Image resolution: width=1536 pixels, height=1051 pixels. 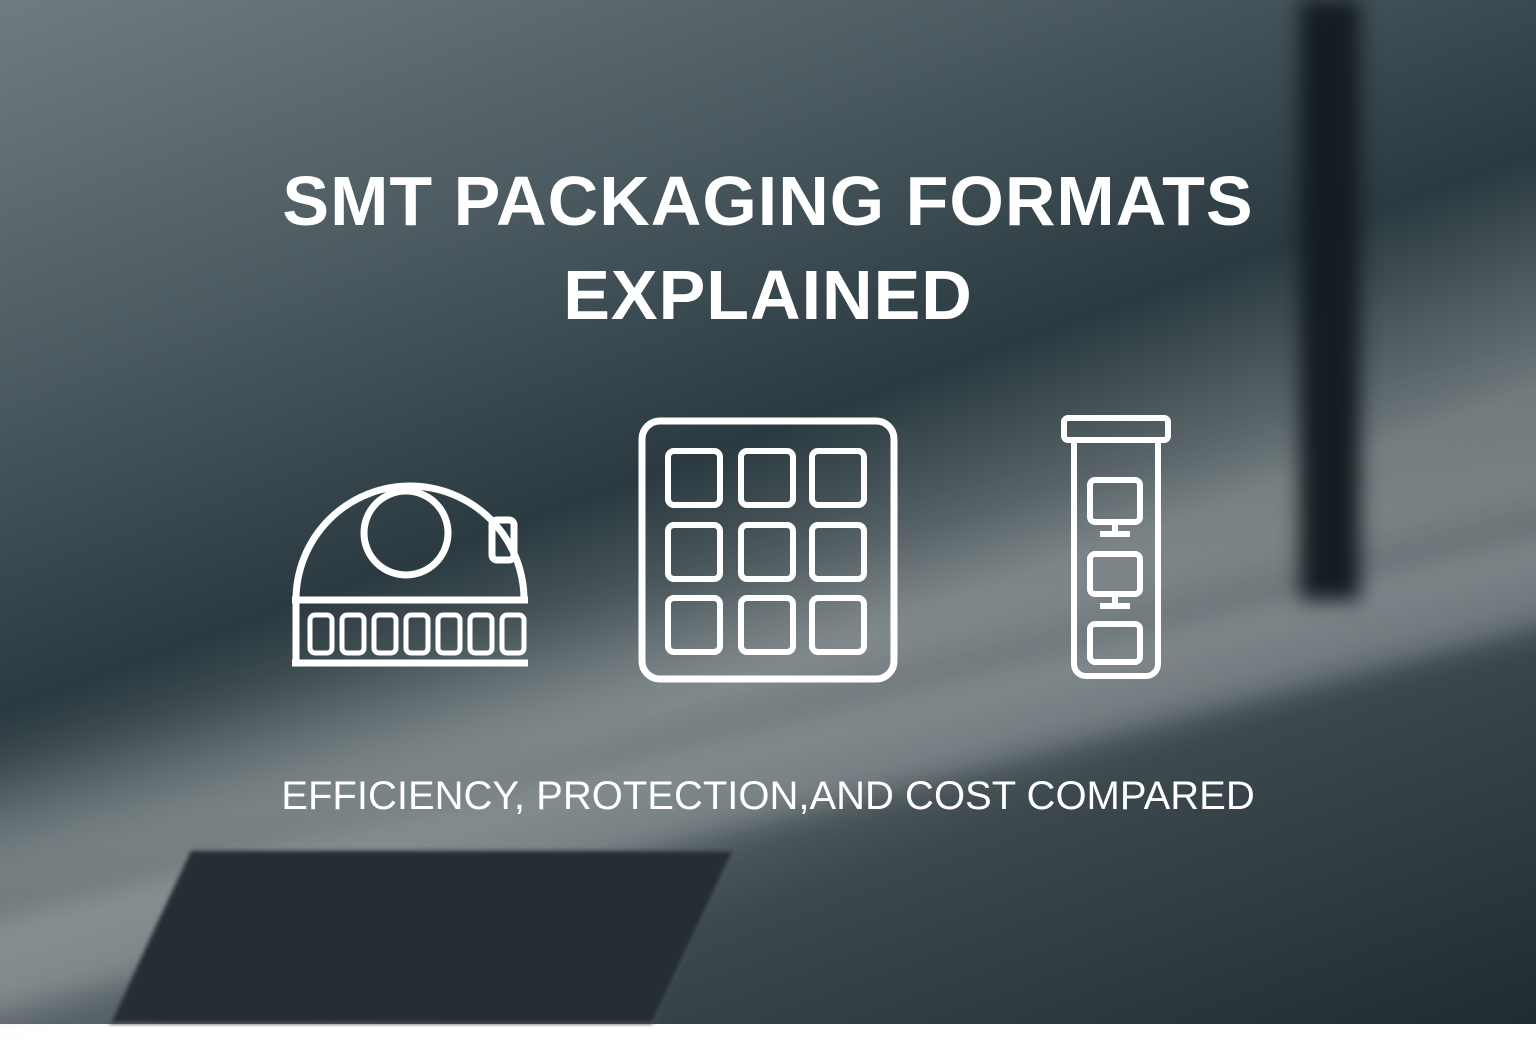 I want to click on title-line-1: SMT PACKAGING FORMATS, so click(x=768, y=201).